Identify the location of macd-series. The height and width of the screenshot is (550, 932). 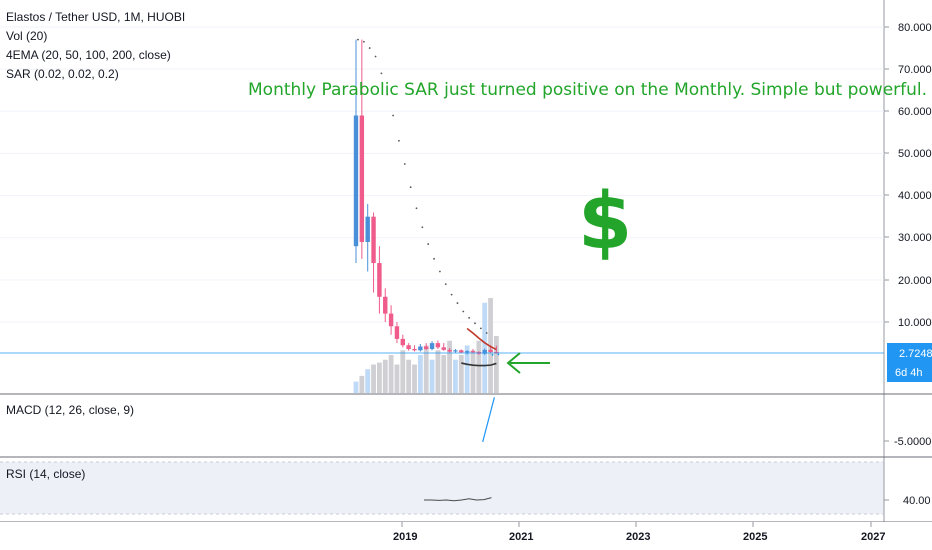
(488, 420).